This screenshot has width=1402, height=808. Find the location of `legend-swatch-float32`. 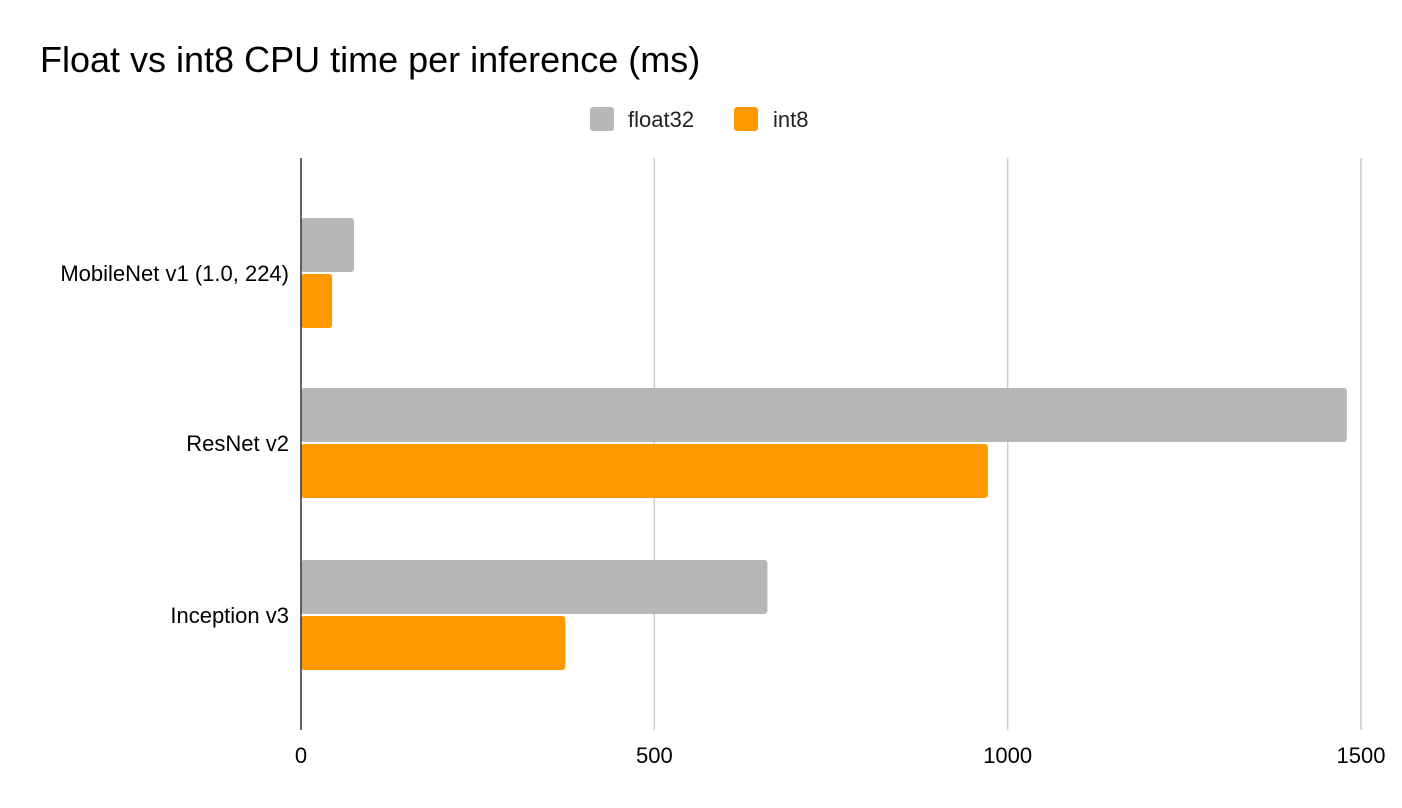

legend-swatch-float32 is located at coordinates (602, 119).